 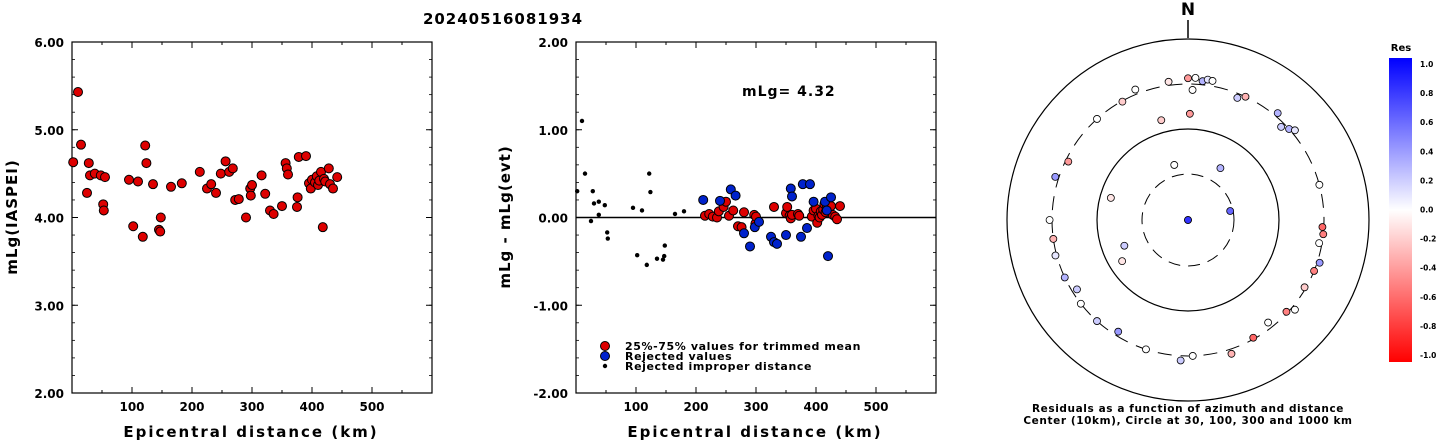 What do you see at coordinates (710, 193) in the screenshot?
I see `middle-points` at bounding box center [710, 193].